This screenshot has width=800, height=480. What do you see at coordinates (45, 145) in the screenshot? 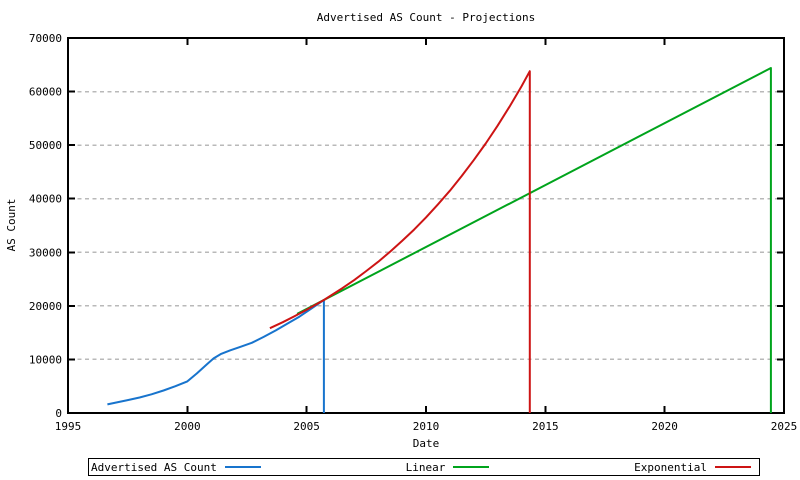
I see `y-tick-label: 50000` at bounding box center [45, 145].